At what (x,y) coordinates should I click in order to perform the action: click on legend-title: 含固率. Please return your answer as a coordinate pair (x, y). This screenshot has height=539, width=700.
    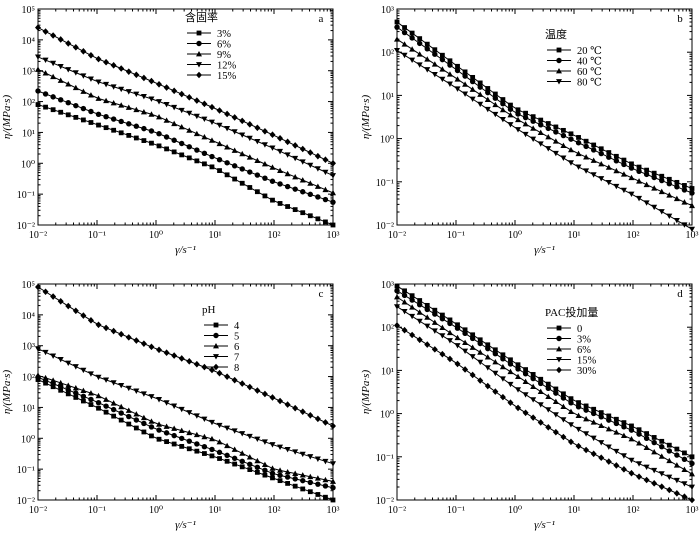
    Looking at the image, I should click on (201, 17).